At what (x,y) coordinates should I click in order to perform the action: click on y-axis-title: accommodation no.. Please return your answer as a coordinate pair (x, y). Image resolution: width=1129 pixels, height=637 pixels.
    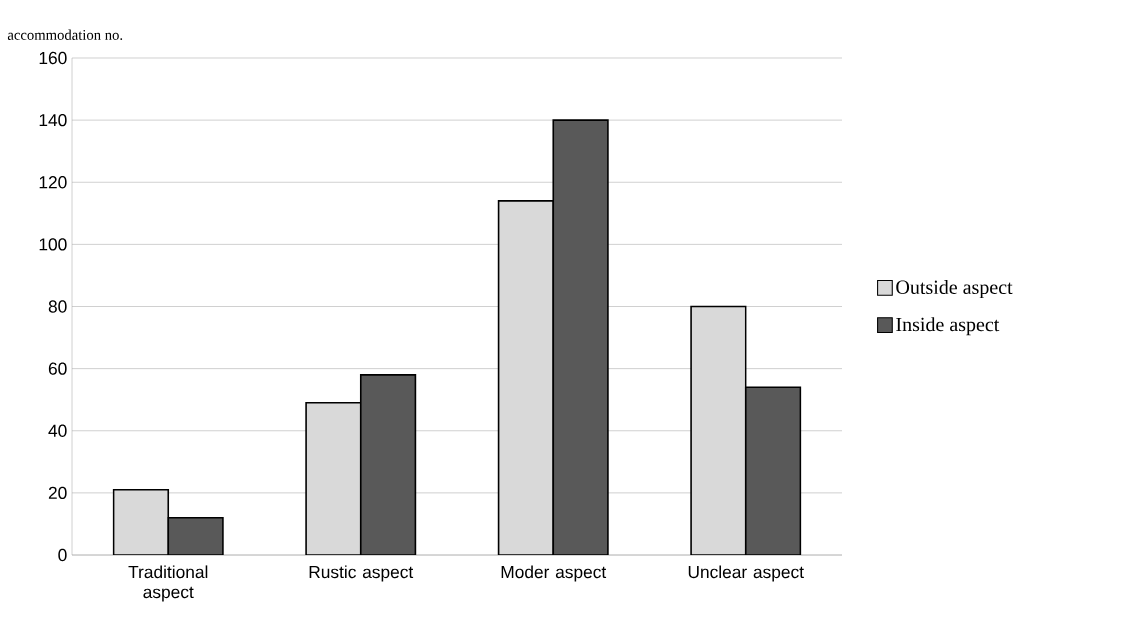
    Looking at the image, I should click on (65, 34).